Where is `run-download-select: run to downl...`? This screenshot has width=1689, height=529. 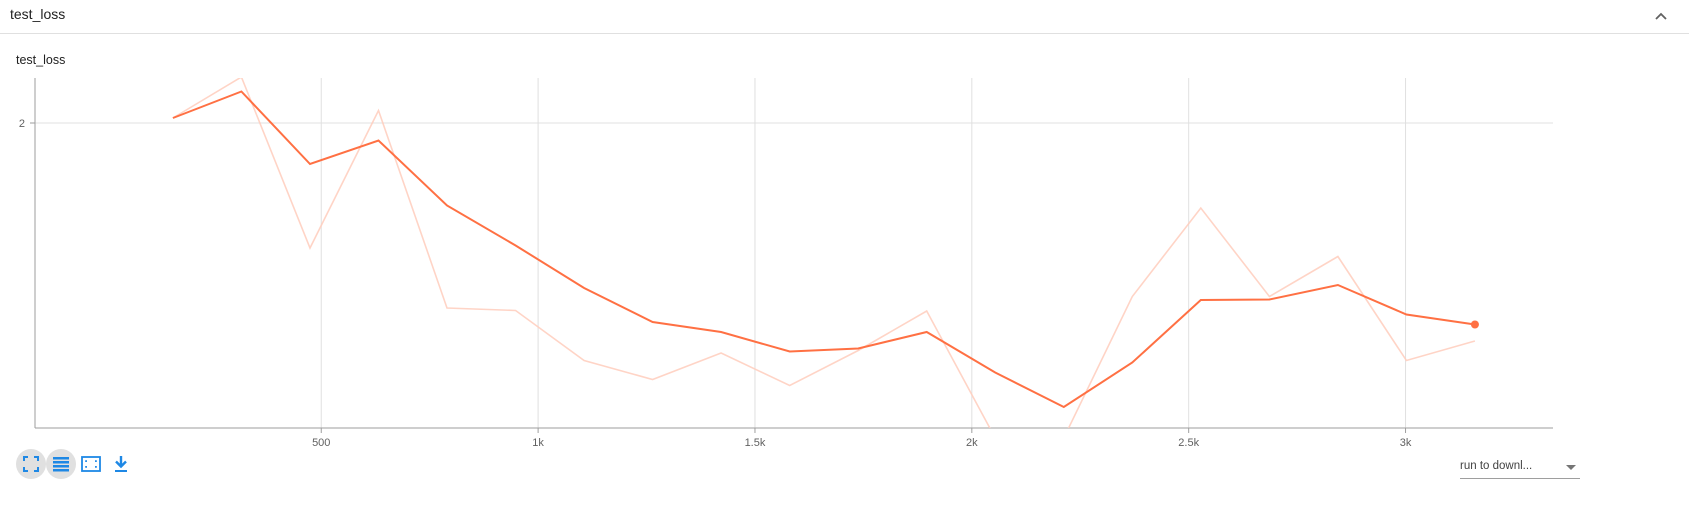 run-download-select: run to downl... is located at coordinates (1520, 468).